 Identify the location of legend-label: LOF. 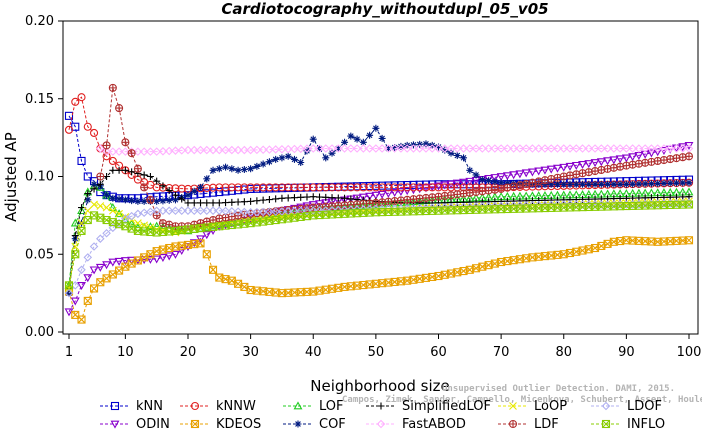
(331, 406).